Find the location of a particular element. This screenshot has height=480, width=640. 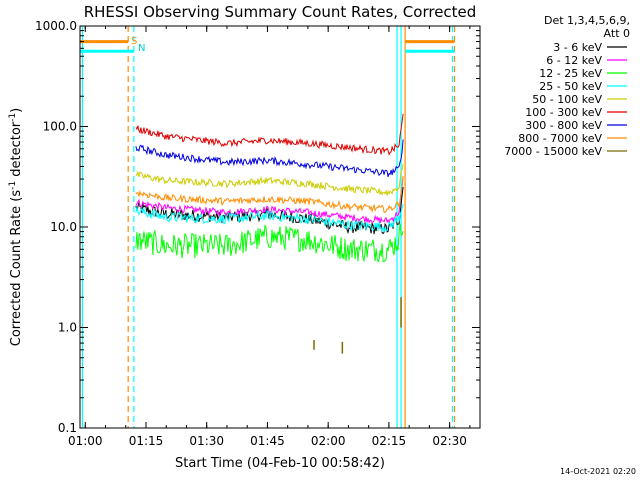

legend-header-line2: Att 0 is located at coordinates (617, 33).